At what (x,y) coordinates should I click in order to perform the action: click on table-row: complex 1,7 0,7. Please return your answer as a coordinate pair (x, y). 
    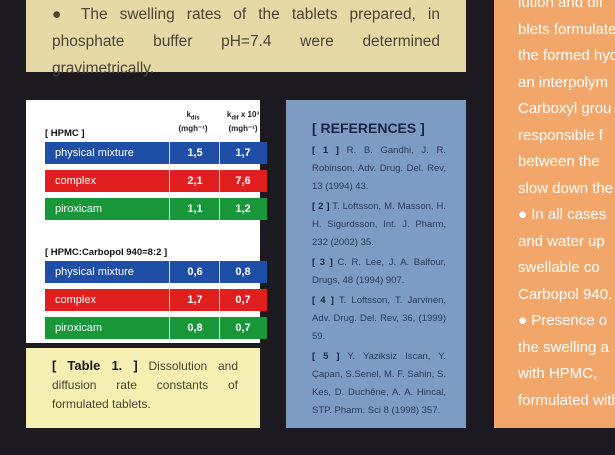
    Looking at the image, I should click on (156, 300).